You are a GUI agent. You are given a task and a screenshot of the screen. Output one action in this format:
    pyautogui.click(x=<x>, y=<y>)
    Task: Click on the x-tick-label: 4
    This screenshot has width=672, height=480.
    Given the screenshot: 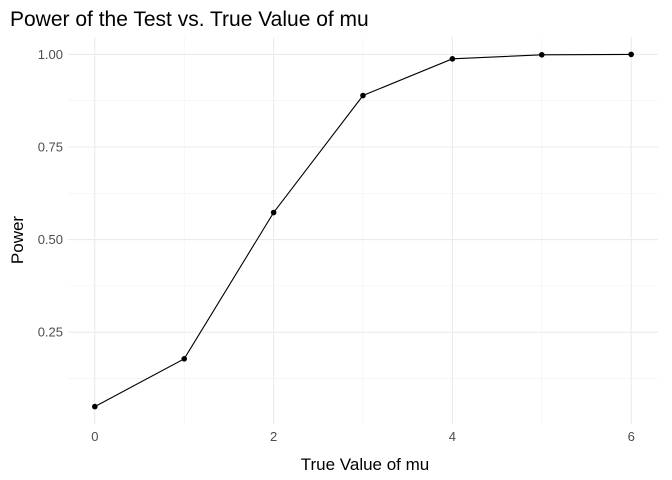 What is the action you would take?
    pyautogui.click(x=452, y=436)
    